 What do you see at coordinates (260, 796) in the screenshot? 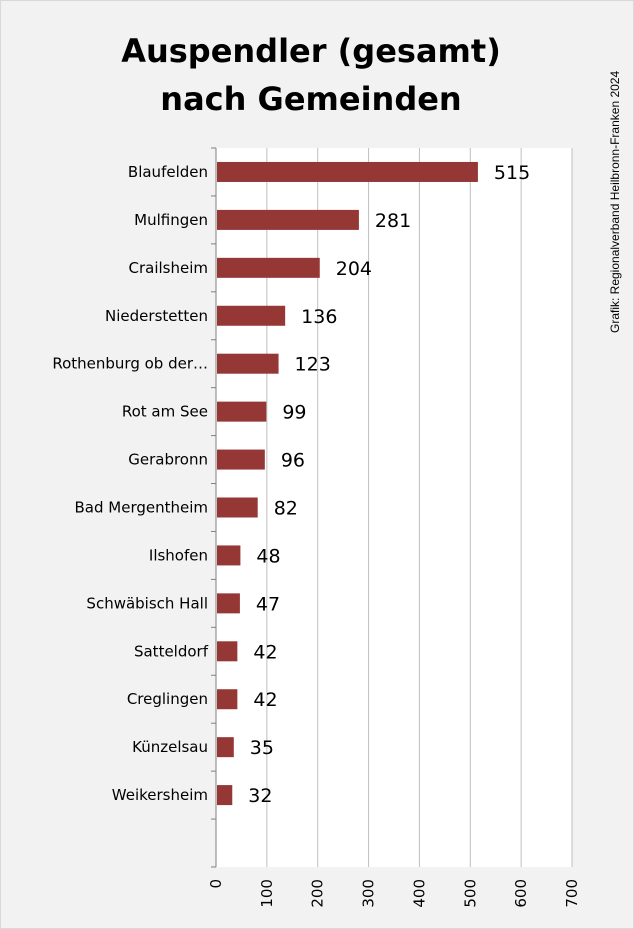
I see `data-label: 32` at bounding box center [260, 796].